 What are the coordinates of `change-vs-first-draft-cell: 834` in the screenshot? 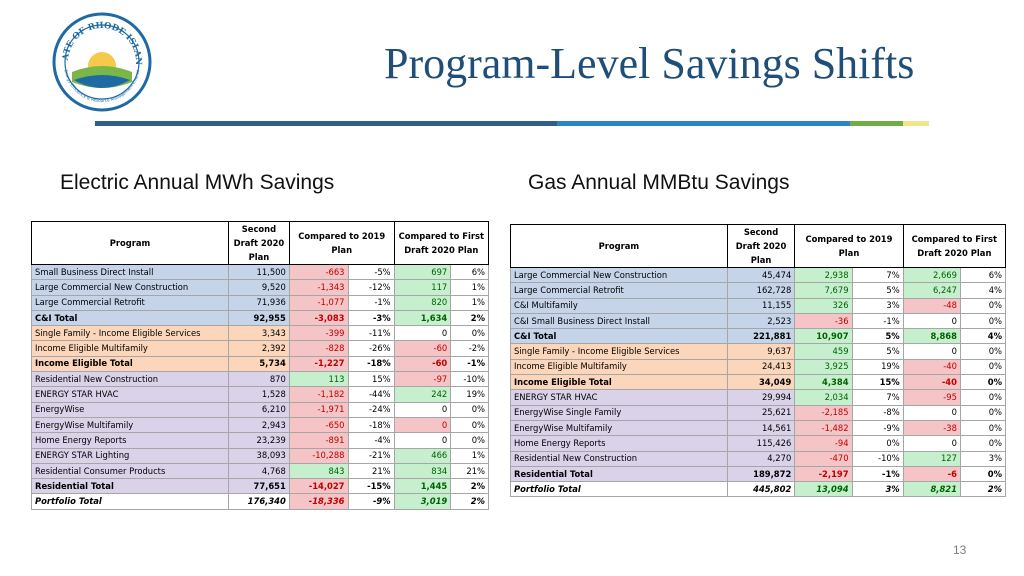 It's located at (422, 471).